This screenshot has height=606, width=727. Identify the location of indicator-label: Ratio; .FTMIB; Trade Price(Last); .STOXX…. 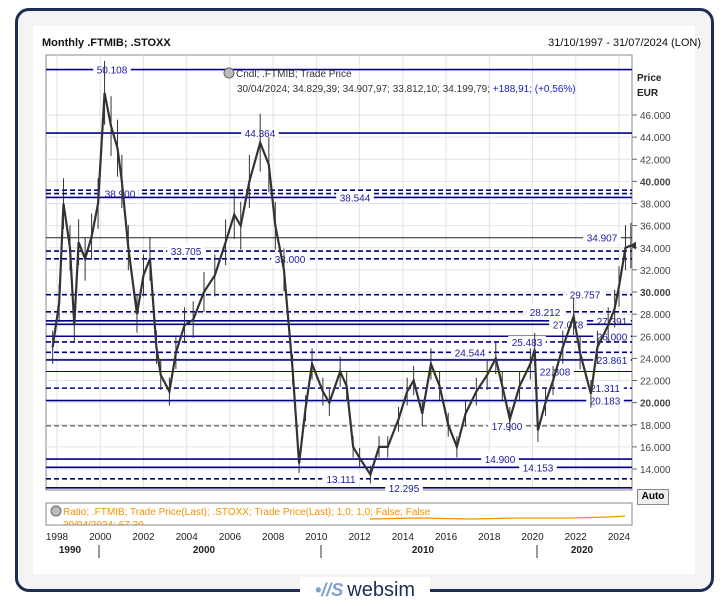
(247, 512).